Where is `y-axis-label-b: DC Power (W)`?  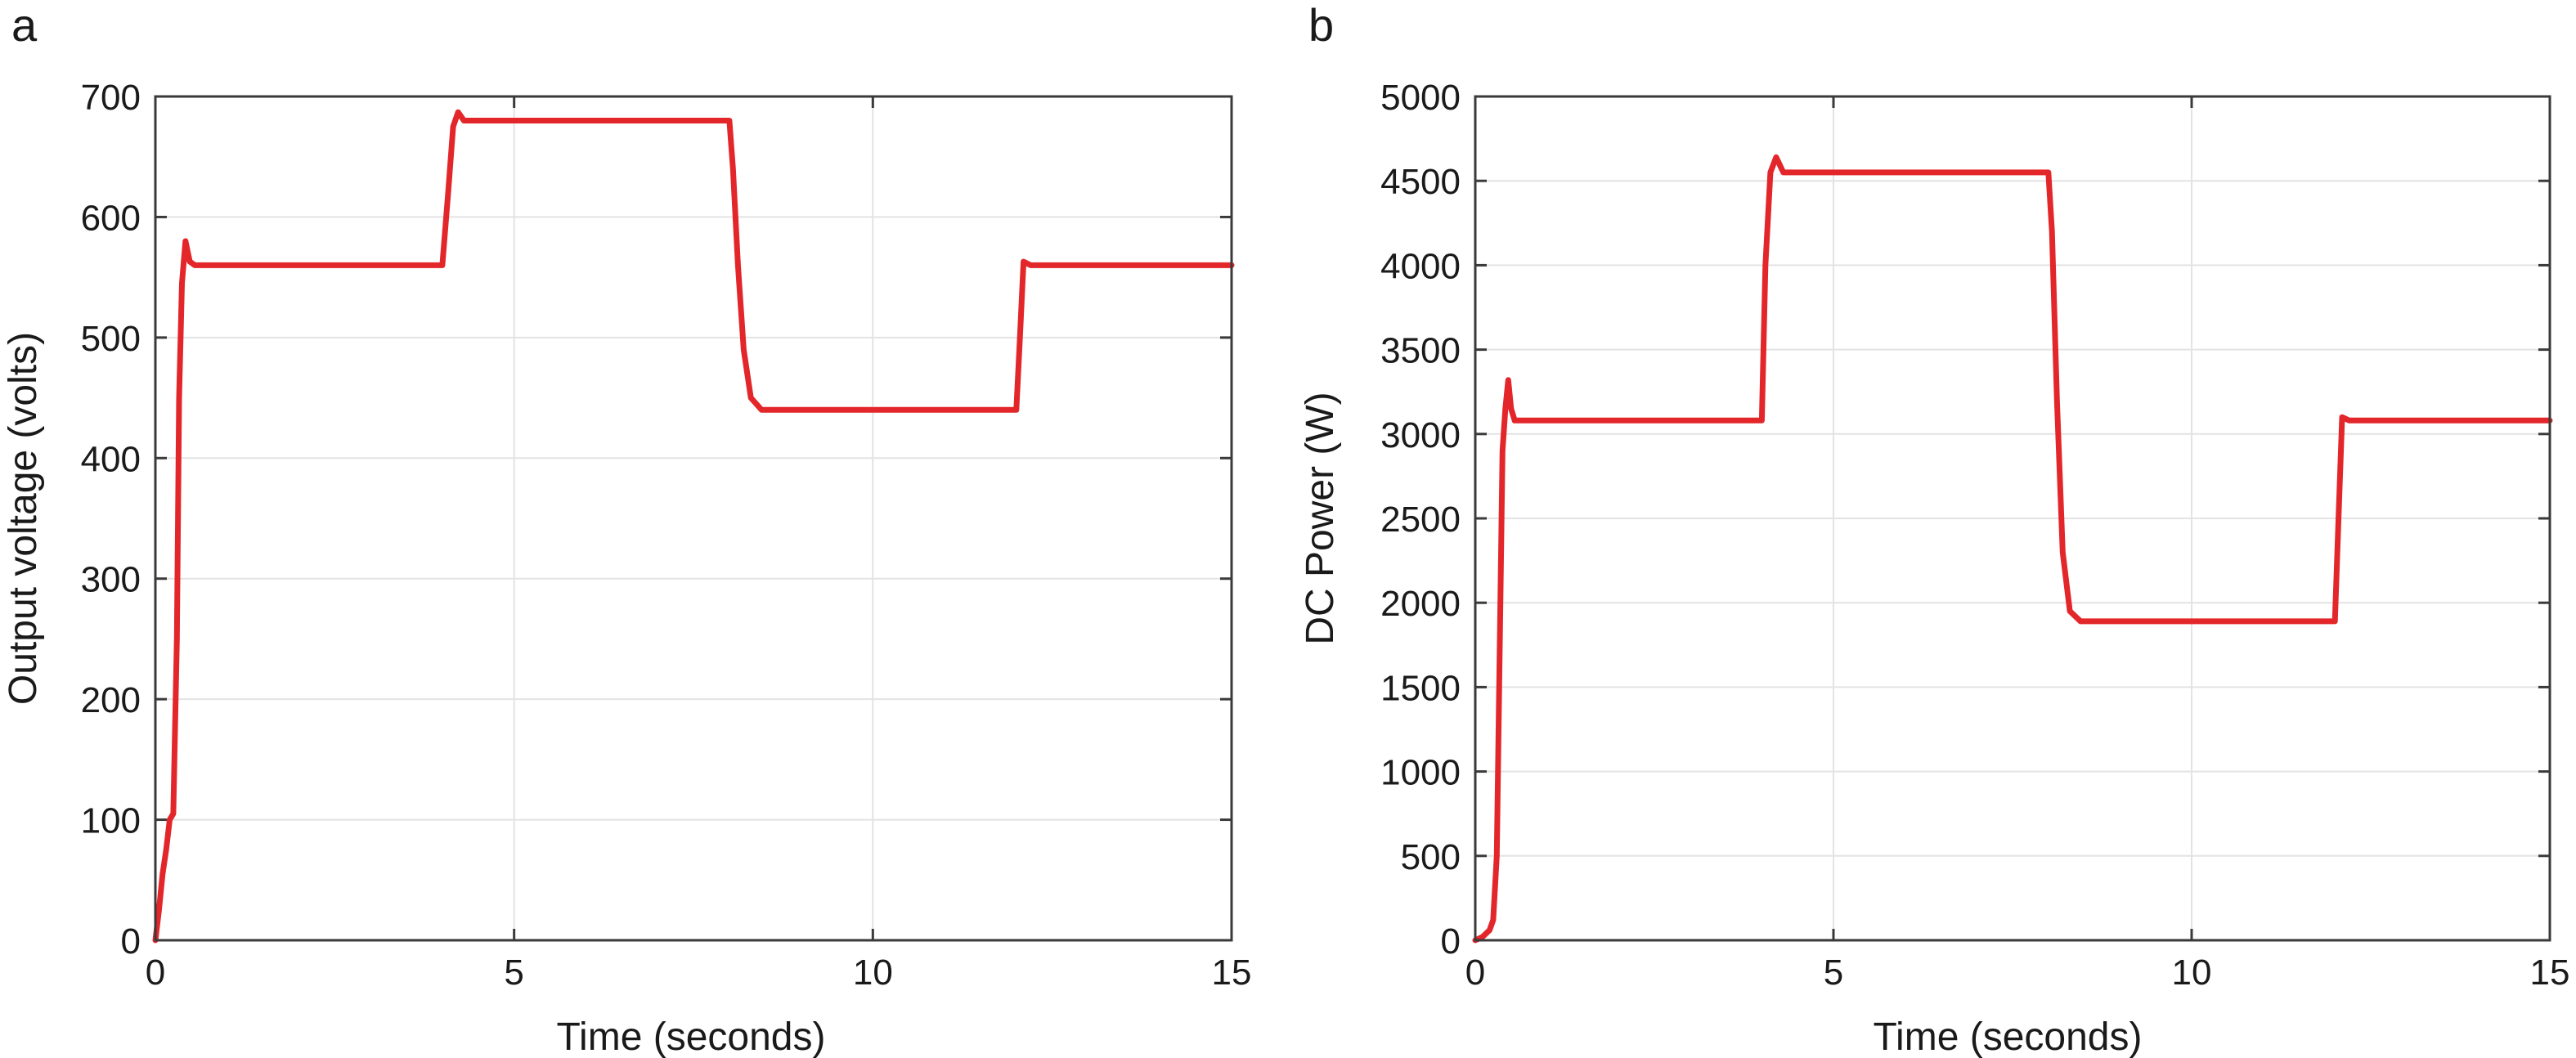
y-axis-label-b: DC Power (W) is located at coordinates (1320, 518).